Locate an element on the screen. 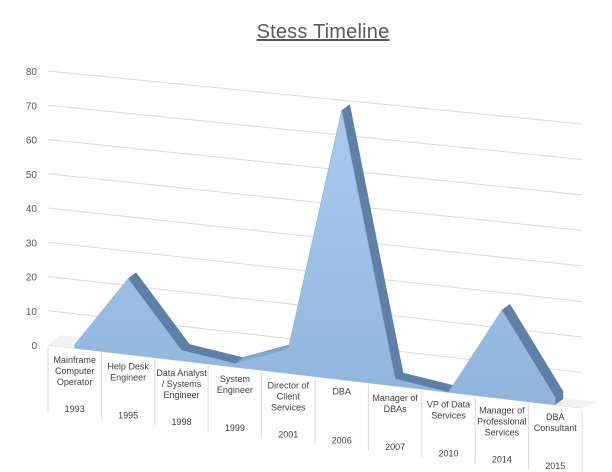 This screenshot has width=612, height=472. category-label: Director of is located at coordinates (289, 385).